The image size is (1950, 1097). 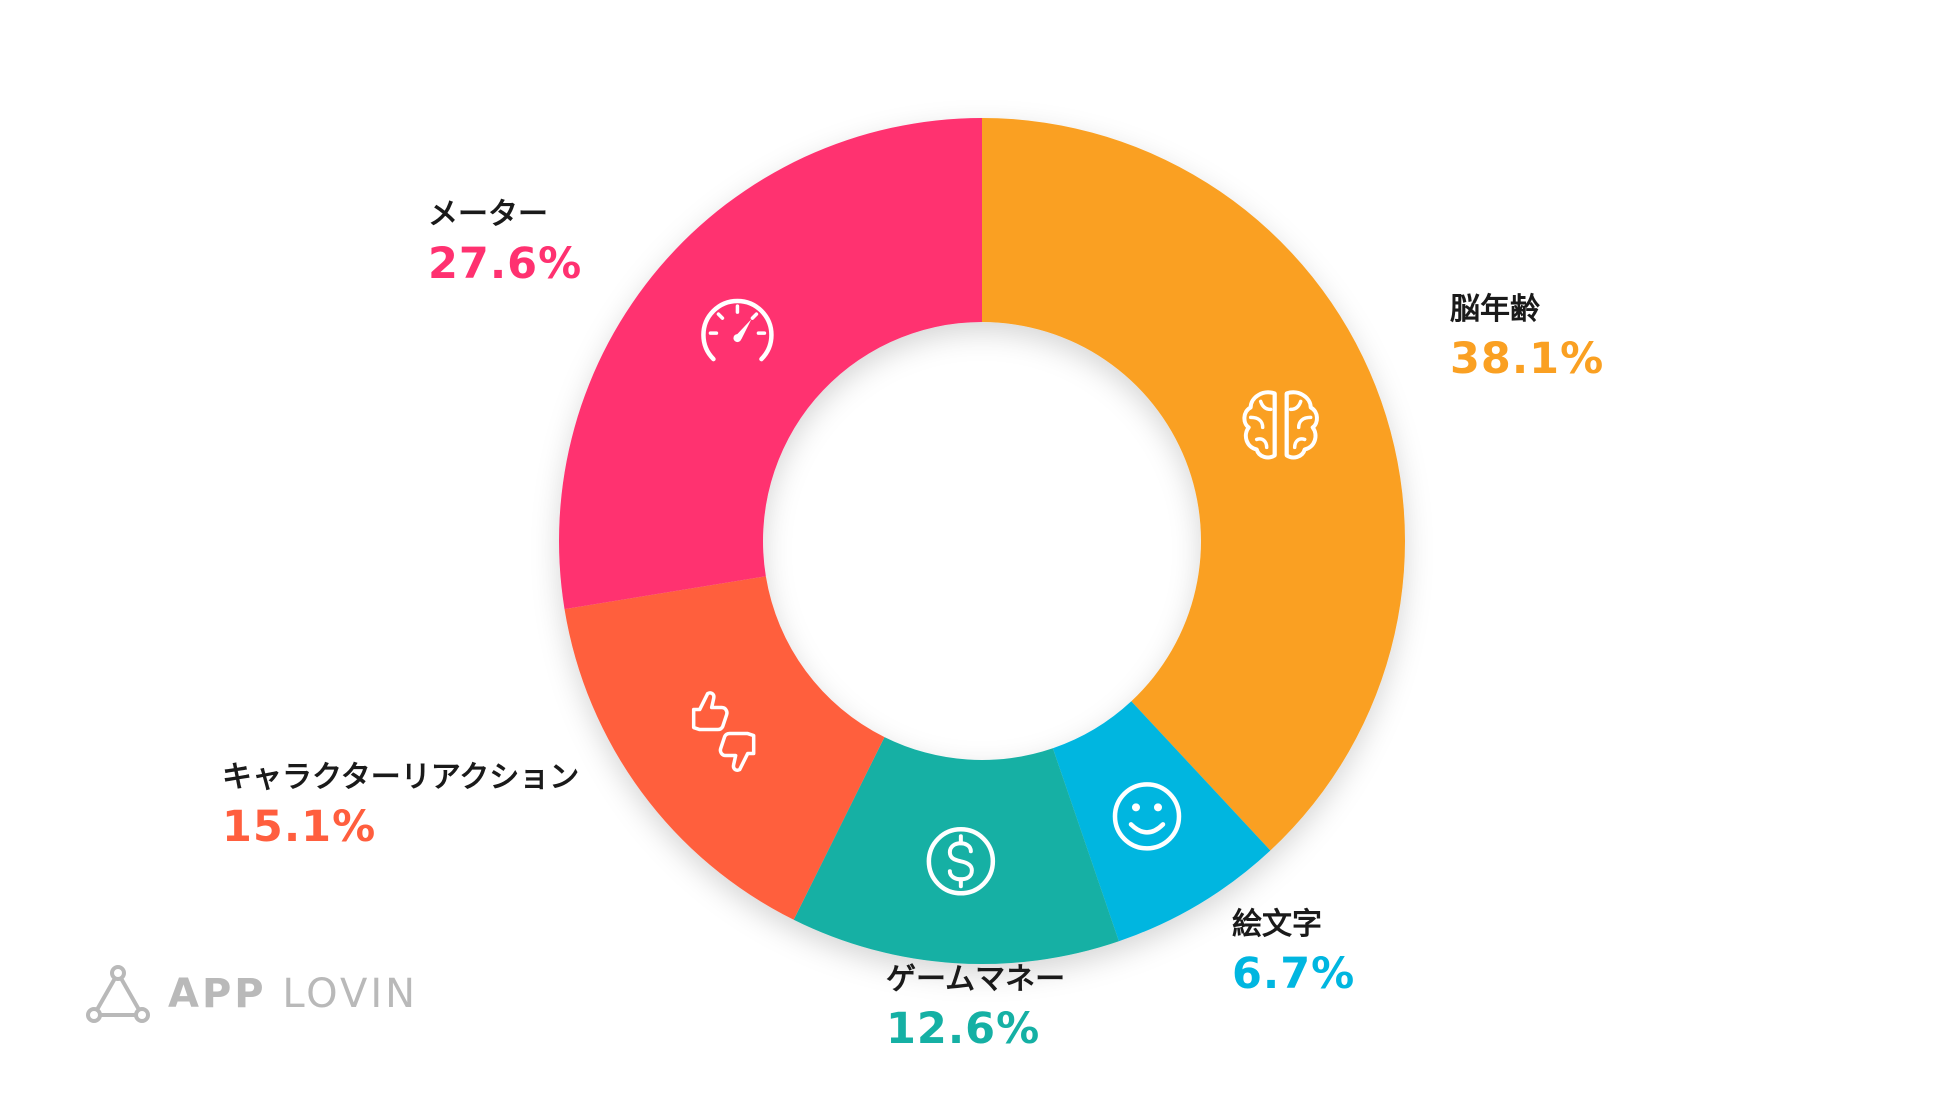 What do you see at coordinates (737, 330) in the screenshot?
I see `speedometer-icon` at bounding box center [737, 330].